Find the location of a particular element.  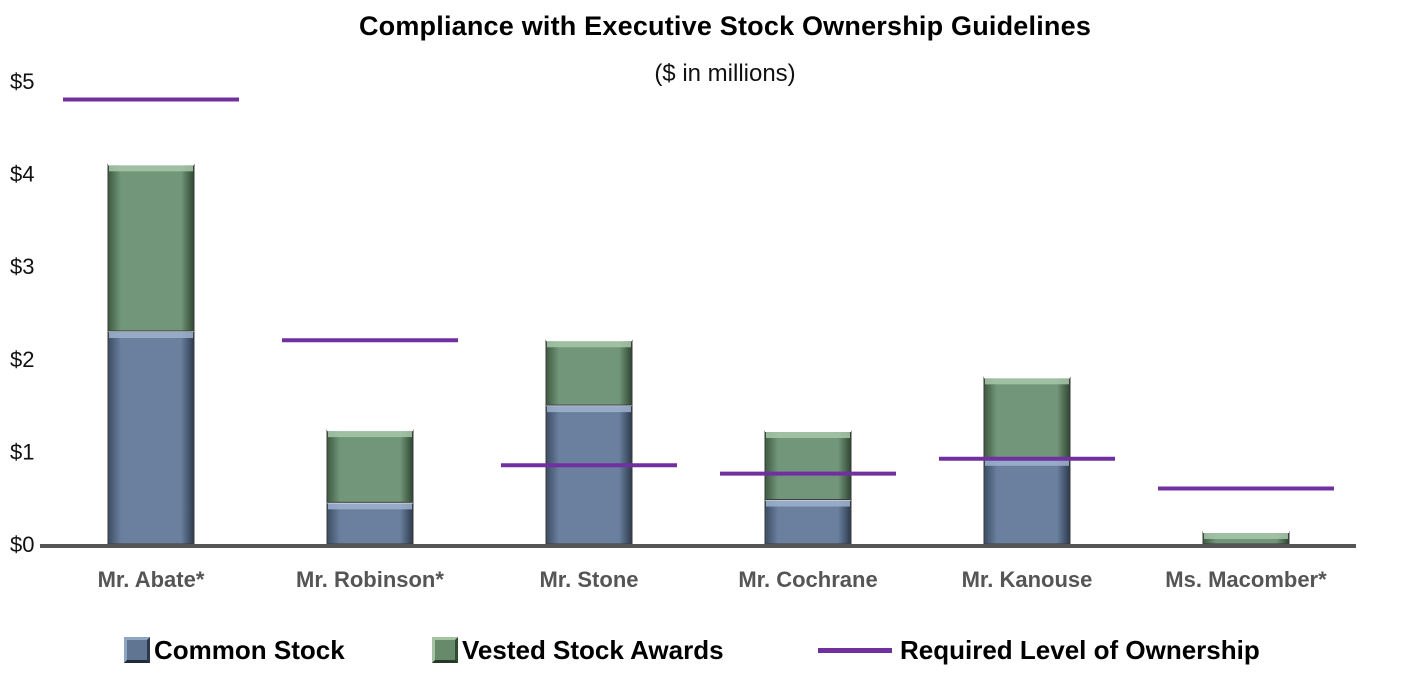

y-tick-label-0: $0 is located at coordinates (22, 544).